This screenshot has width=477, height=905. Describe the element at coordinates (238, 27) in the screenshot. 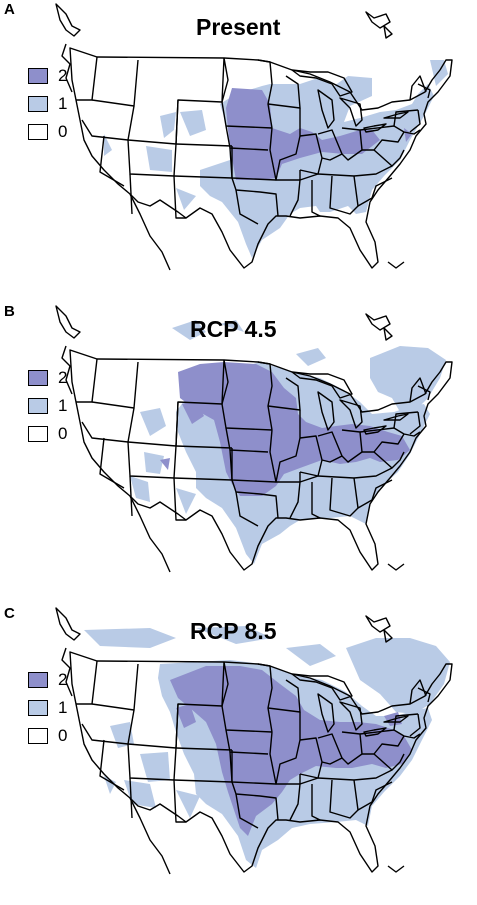

I see `panel-title: Present` at that location.